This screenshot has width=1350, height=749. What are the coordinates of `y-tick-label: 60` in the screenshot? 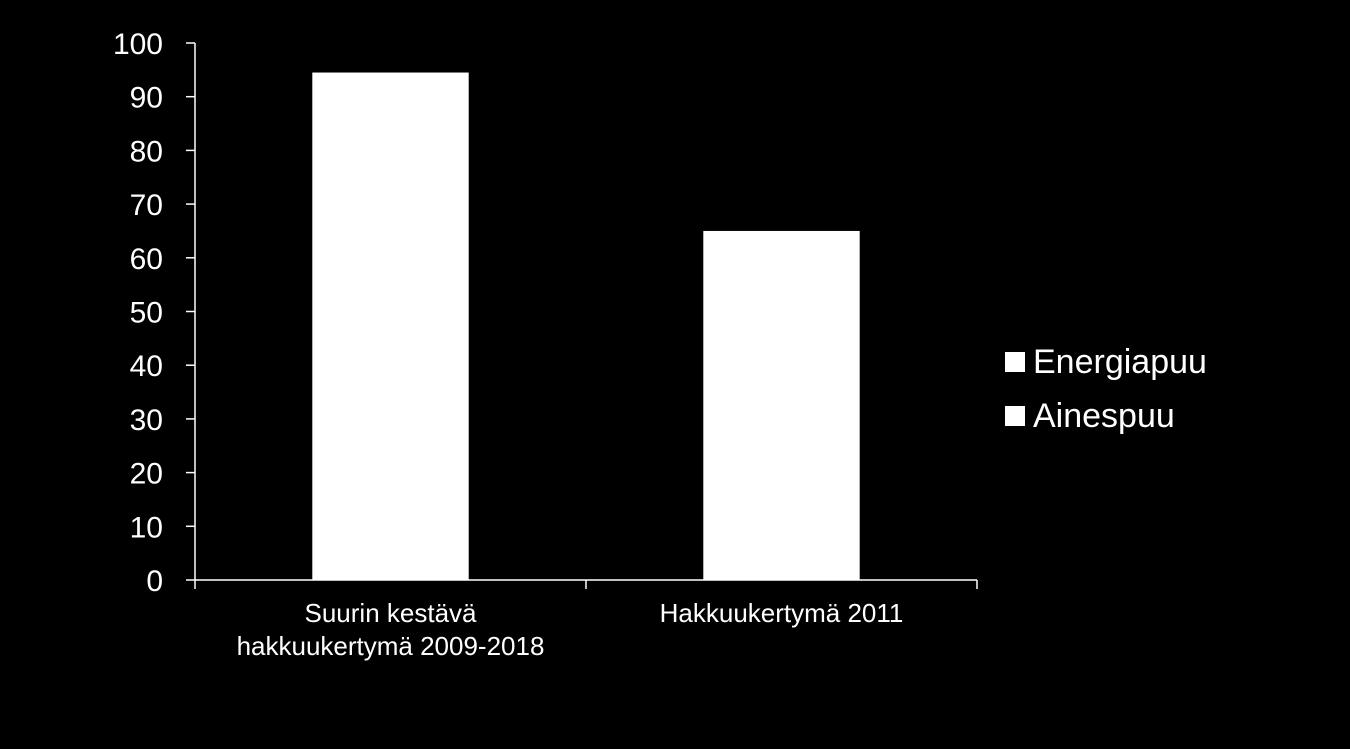 It's located at (146, 259).